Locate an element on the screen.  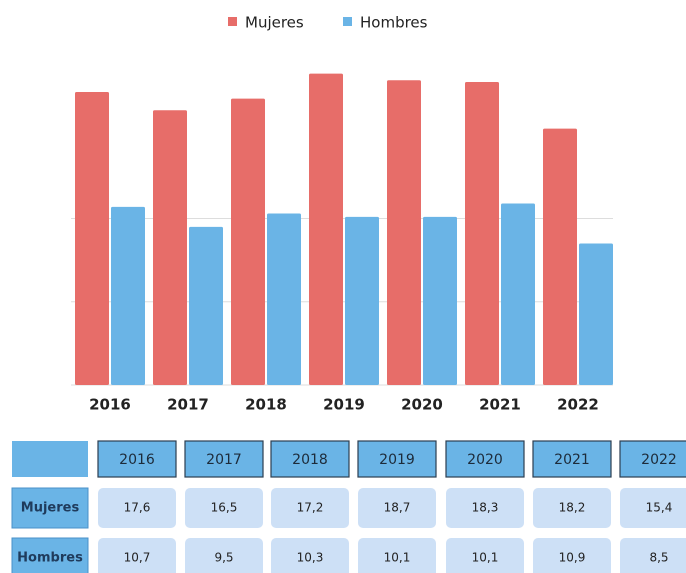
table-value: 16,5 is located at coordinates (224, 508).